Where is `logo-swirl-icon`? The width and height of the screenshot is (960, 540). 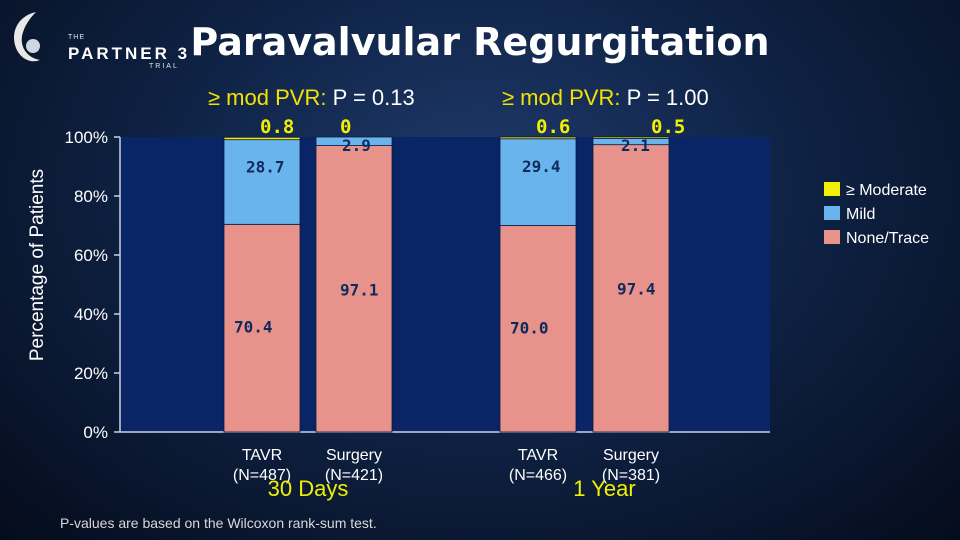 logo-swirl-icon is located at coordinates (27, 37).